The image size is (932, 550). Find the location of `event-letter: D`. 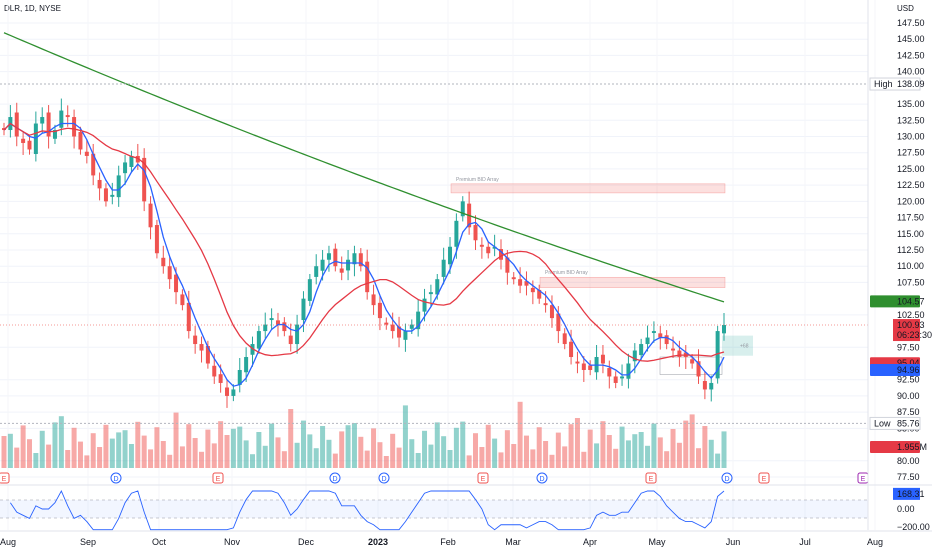

event-letter: D is located at coordinates (726, 479).